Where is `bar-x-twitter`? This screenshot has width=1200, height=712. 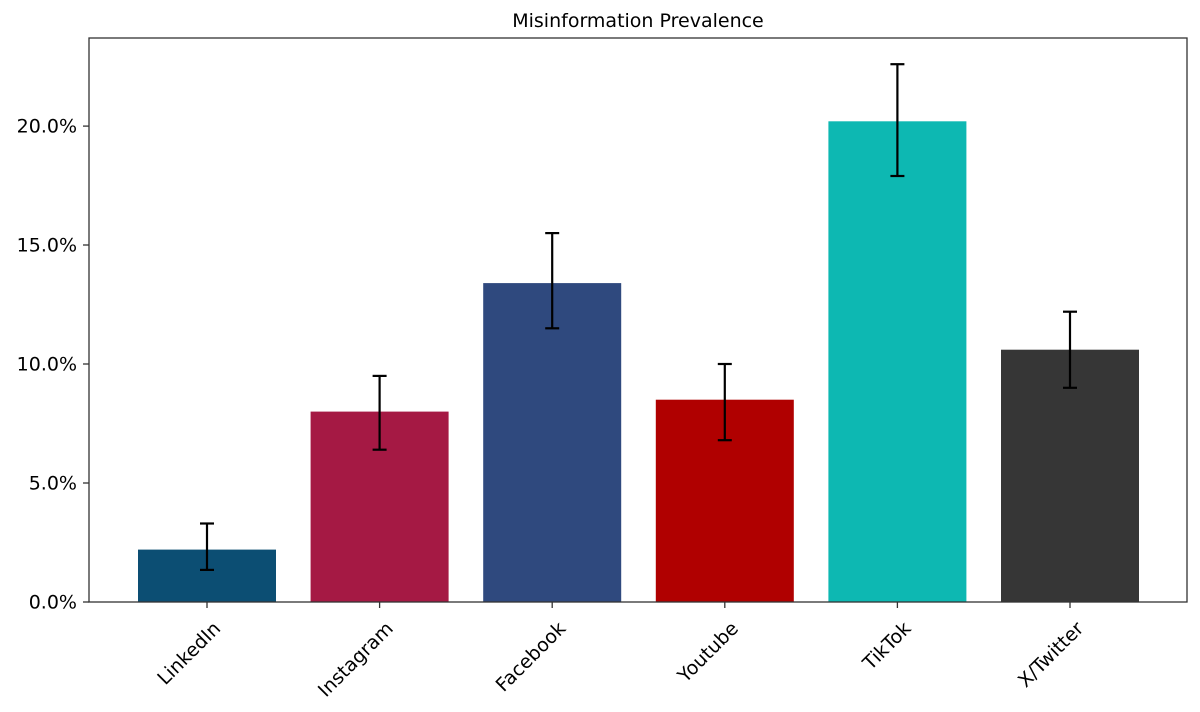
bar-x-twitter is located at coordinates (1070, 475).